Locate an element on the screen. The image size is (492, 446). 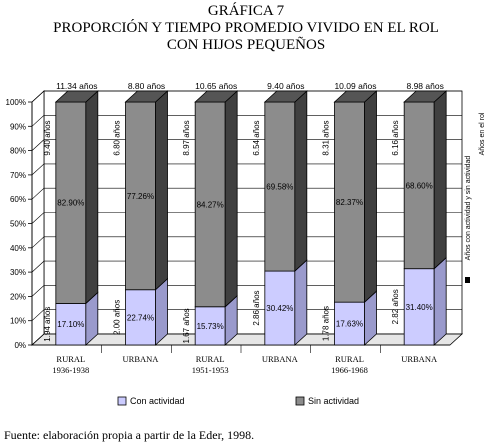
data-label-sin-actividad: 69.58% is located at coordinates (279, 187).